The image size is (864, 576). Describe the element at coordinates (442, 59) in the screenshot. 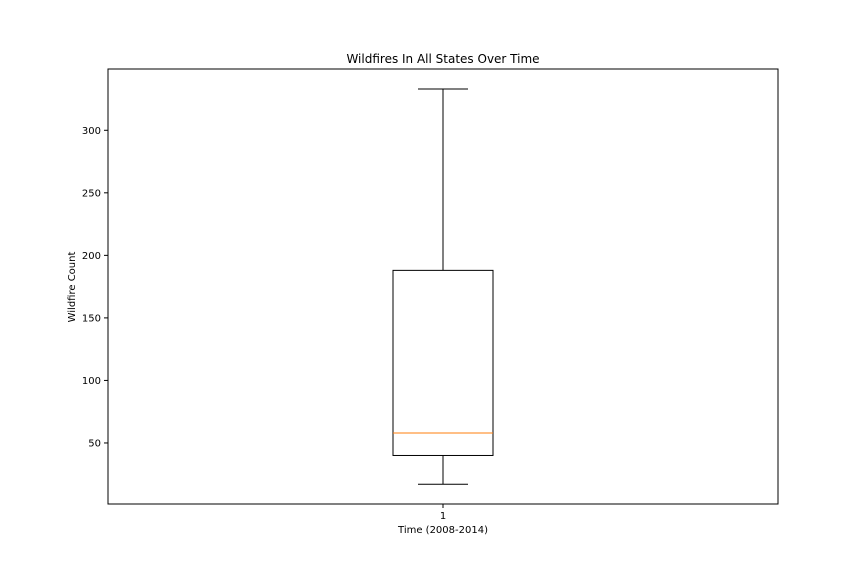

I see `chart-title: Wildfires In All States Over Time` at that location.